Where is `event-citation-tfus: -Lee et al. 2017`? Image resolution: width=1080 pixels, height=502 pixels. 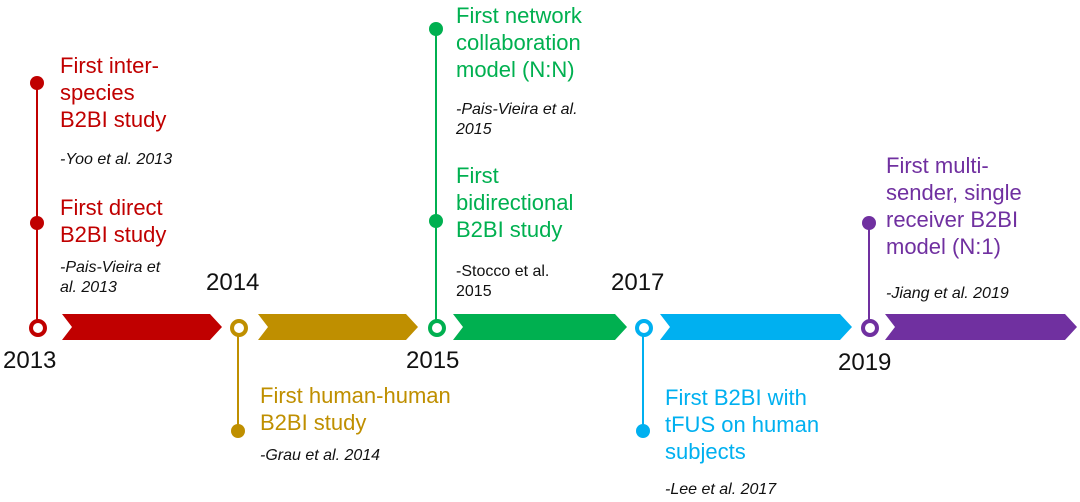 event-citation-tfus: -Lee et al. 2017 is located at coordinates (721, 489).